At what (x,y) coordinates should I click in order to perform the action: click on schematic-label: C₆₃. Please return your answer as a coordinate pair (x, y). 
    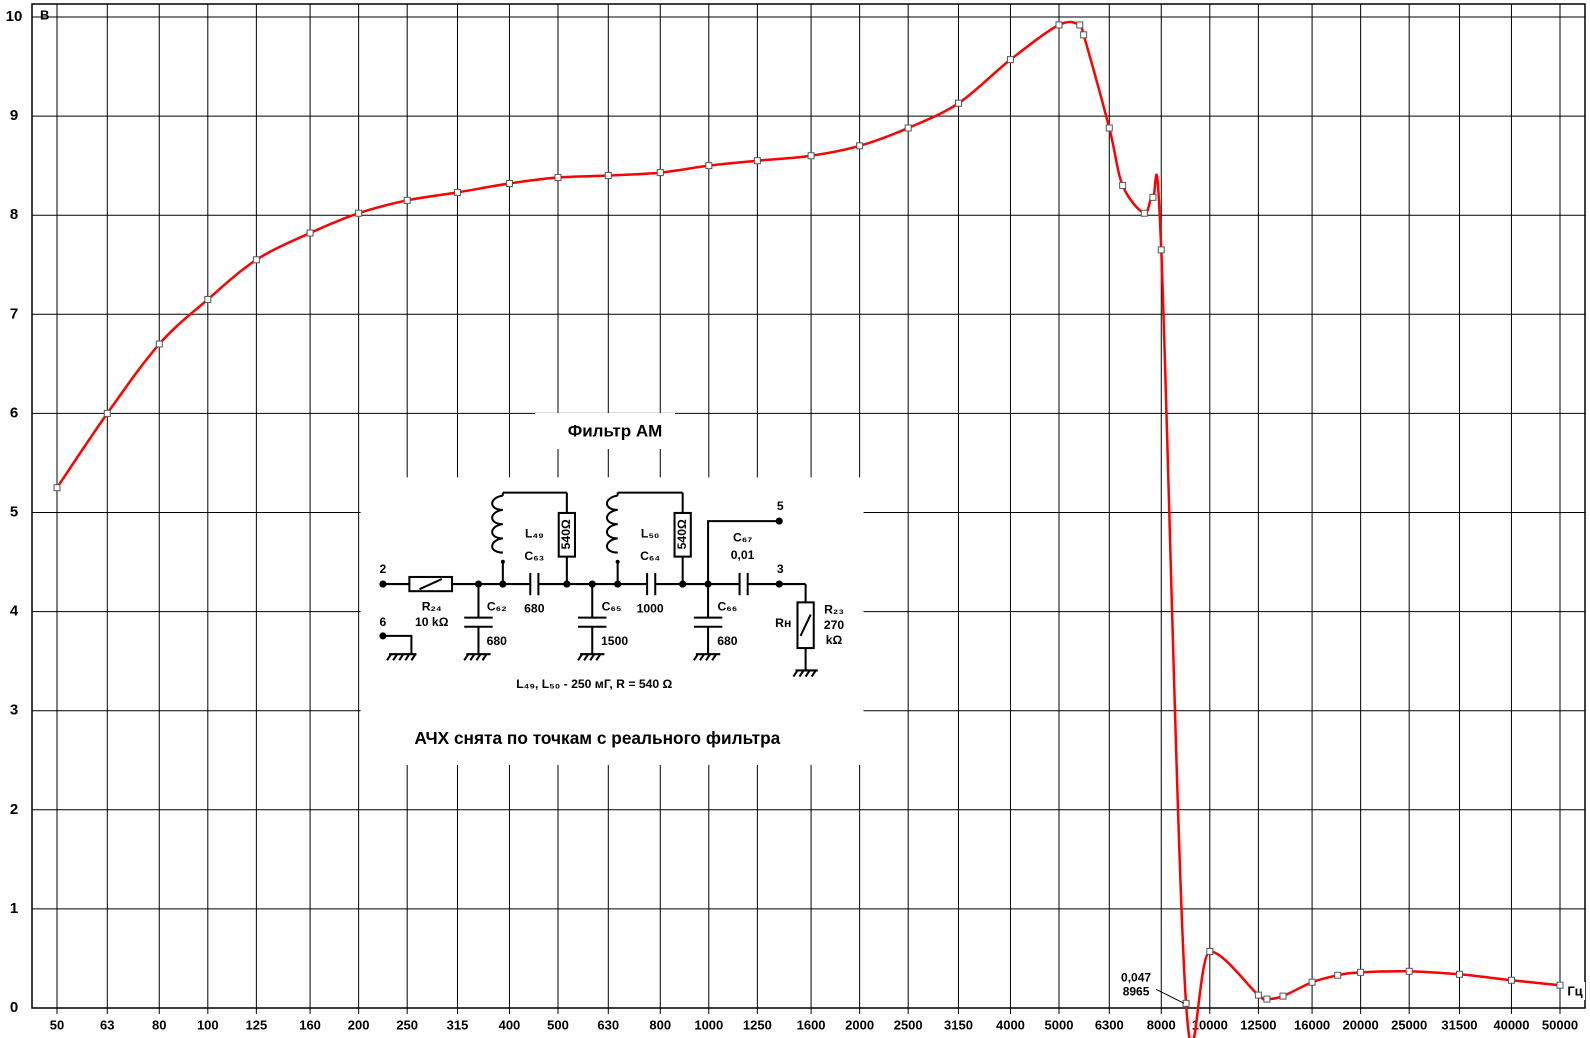
    Looking at the image, I should click on (534, 556).